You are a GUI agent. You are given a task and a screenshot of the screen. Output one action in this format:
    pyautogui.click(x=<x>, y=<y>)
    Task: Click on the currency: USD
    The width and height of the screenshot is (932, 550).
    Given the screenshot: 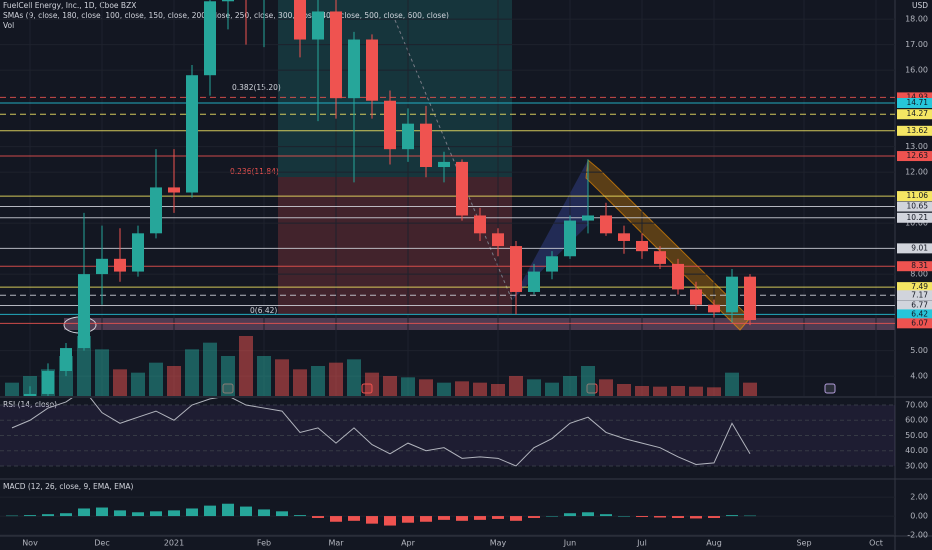 What is the action you would take?
    pyautogui.click(x=920, y=5)
    